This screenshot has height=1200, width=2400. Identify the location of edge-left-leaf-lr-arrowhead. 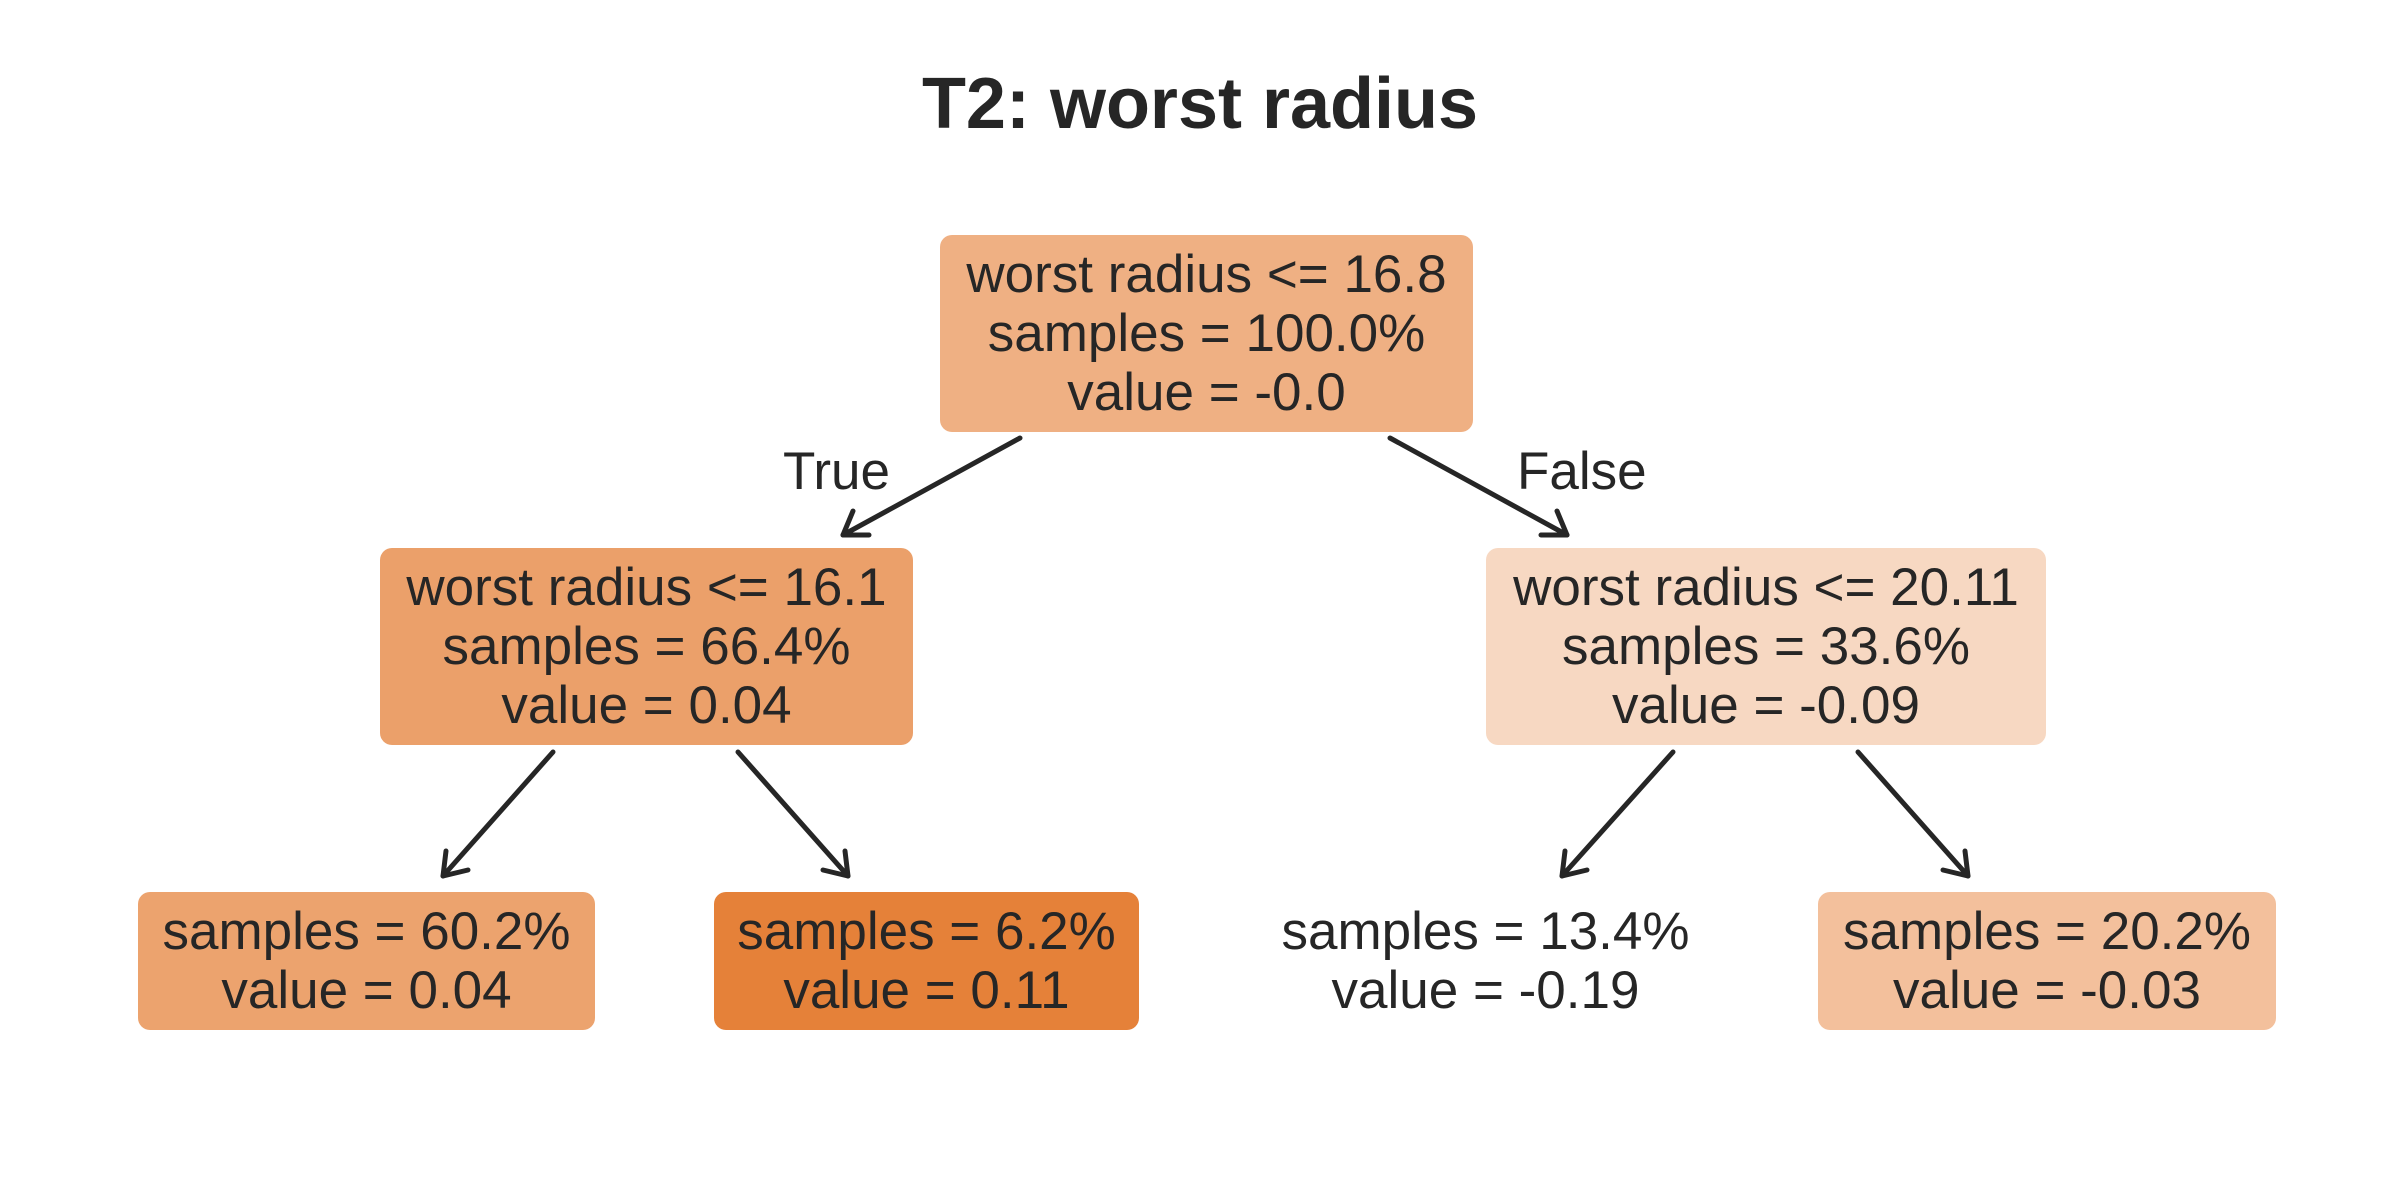
(835, 863).